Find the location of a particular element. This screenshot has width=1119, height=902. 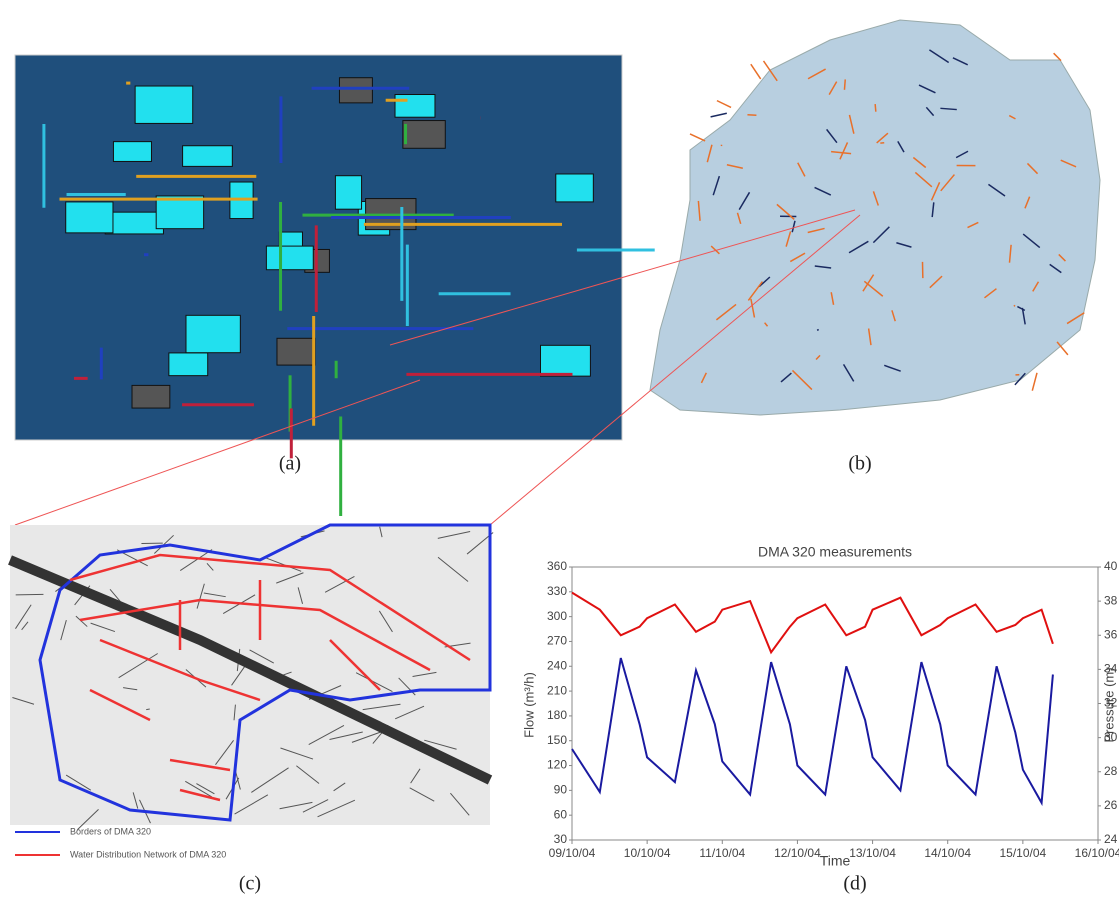

y-tick-label: 360 is located at coordinates (557, 566).